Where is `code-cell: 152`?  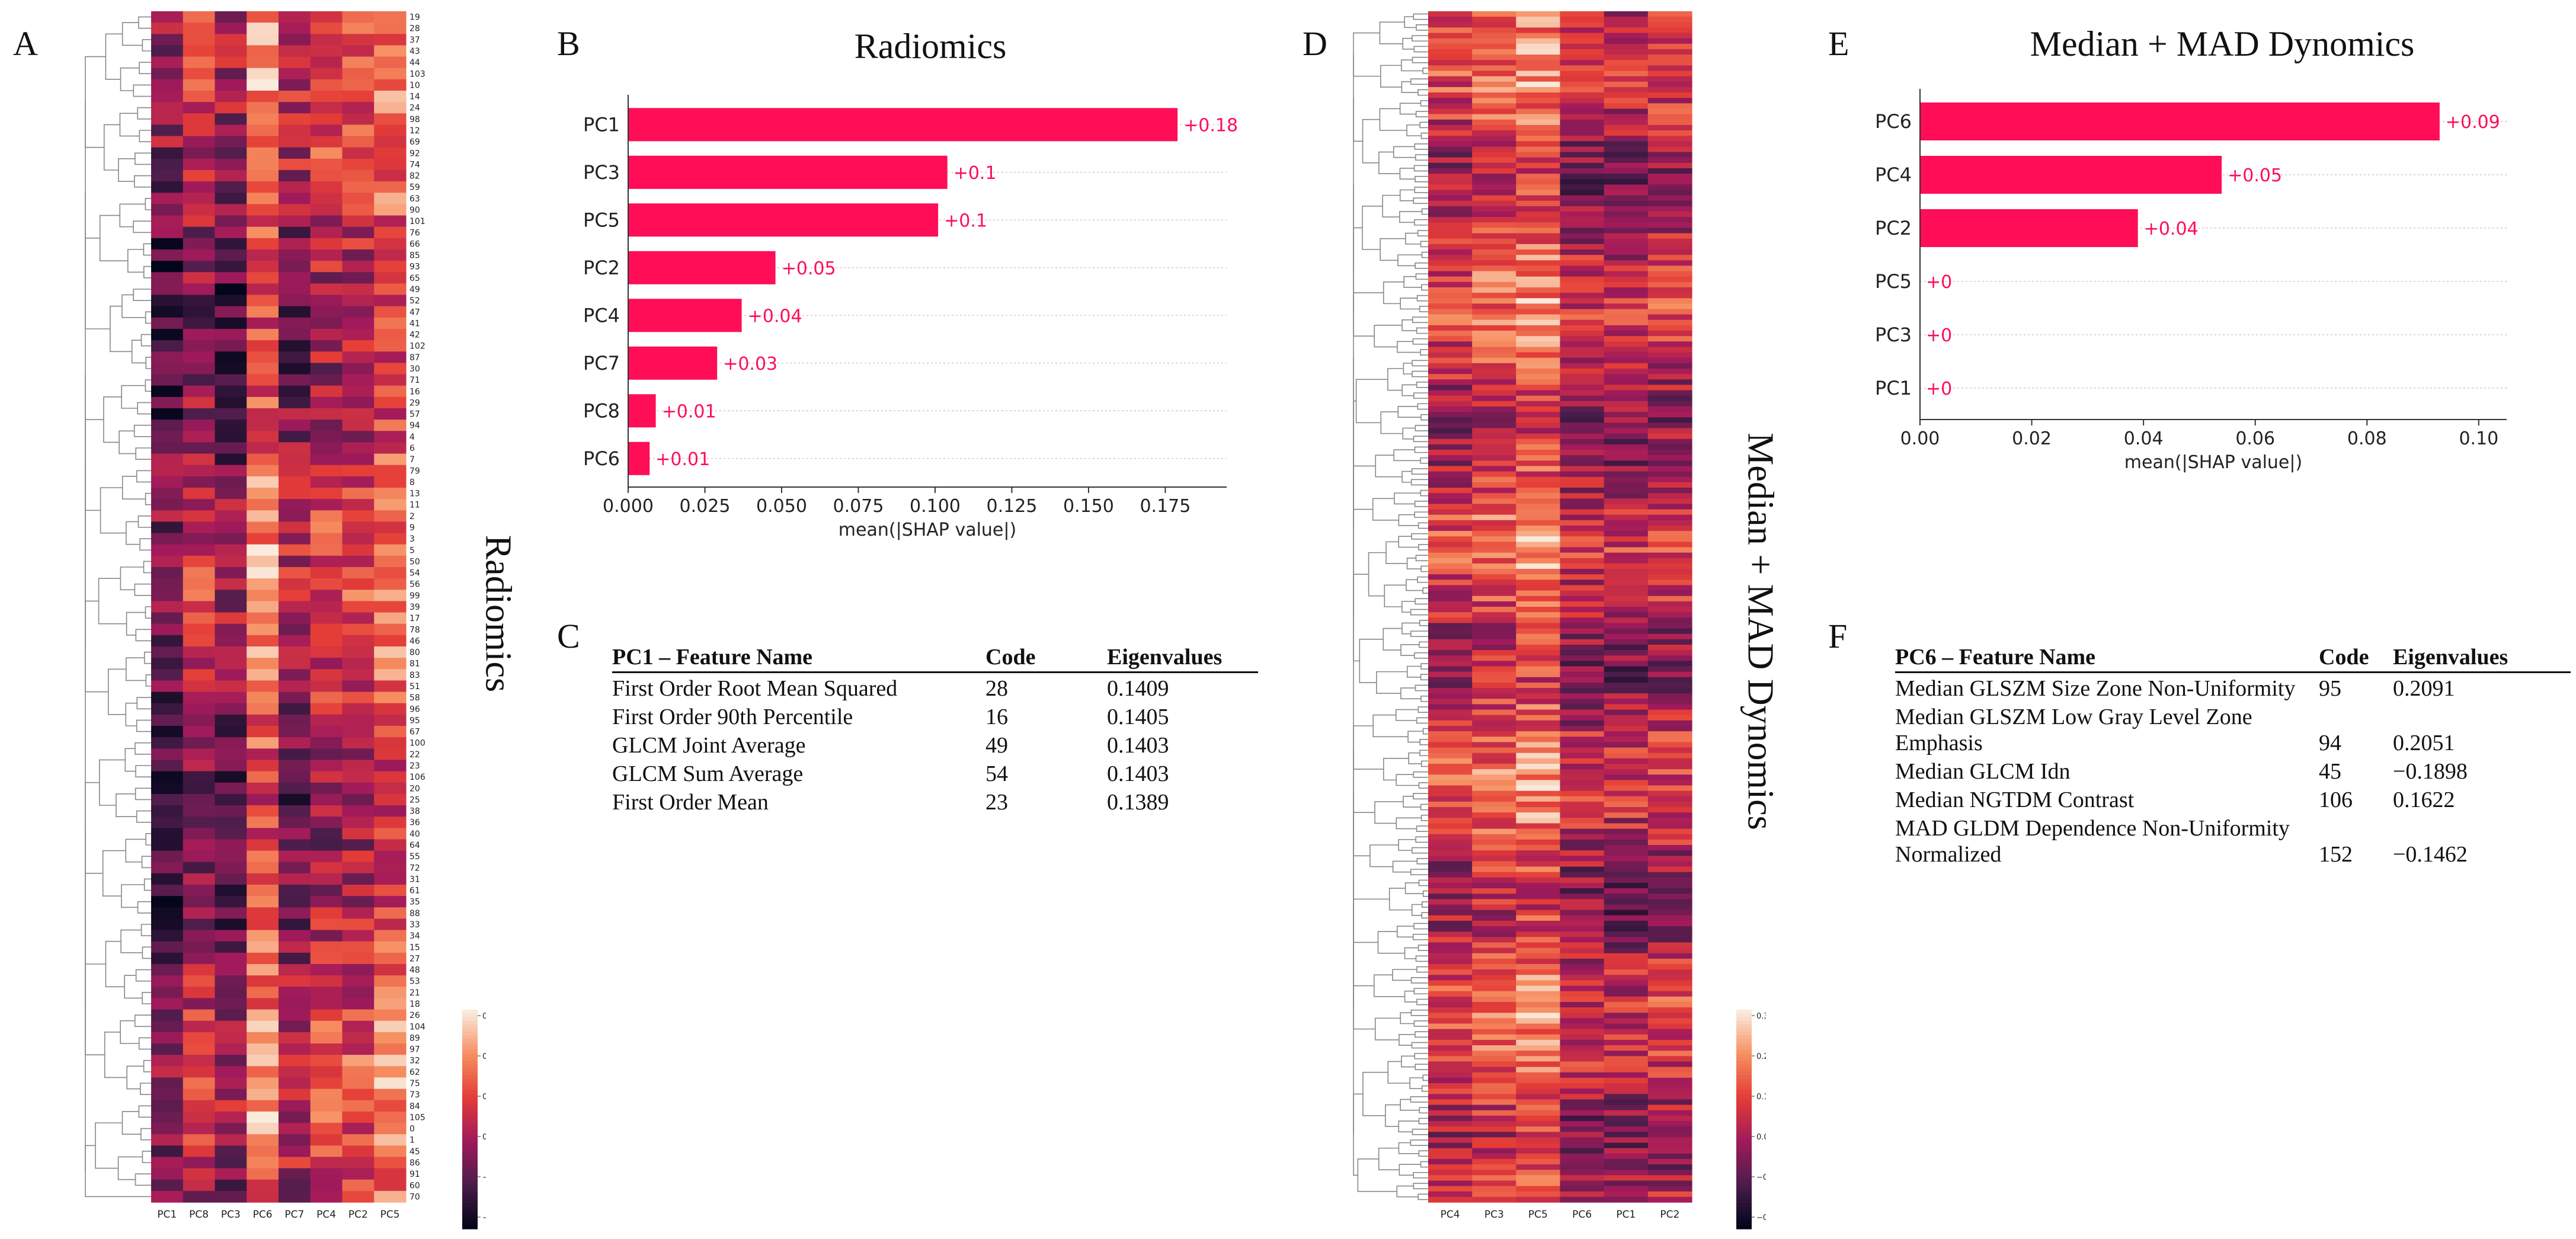
code-cell: 152 is located at coordinates (2336, 854).